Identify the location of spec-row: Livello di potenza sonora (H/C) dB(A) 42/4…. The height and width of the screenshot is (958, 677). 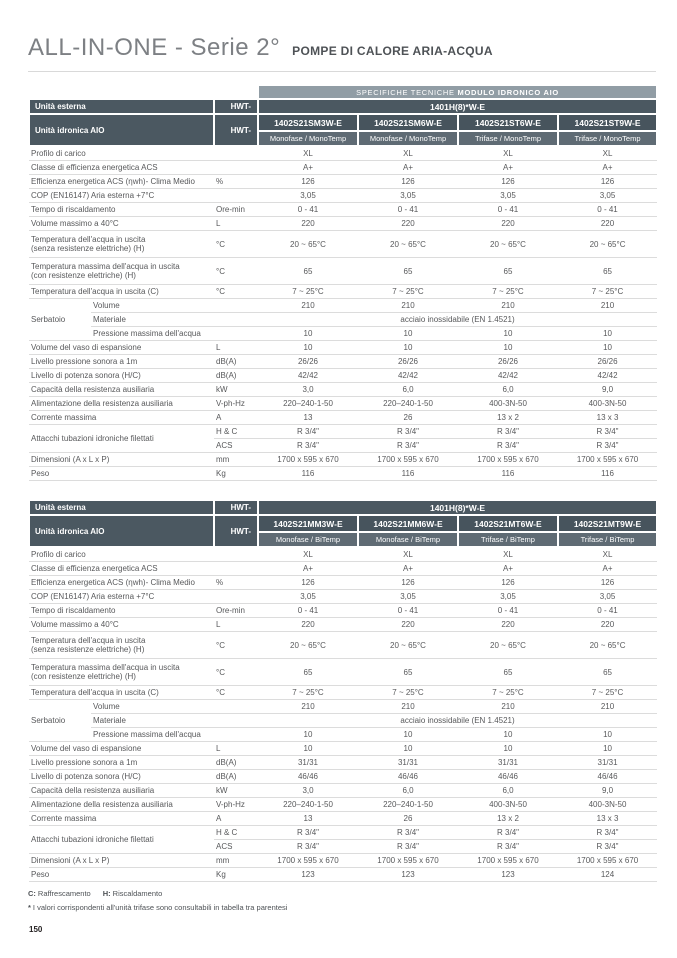
(343, 375).